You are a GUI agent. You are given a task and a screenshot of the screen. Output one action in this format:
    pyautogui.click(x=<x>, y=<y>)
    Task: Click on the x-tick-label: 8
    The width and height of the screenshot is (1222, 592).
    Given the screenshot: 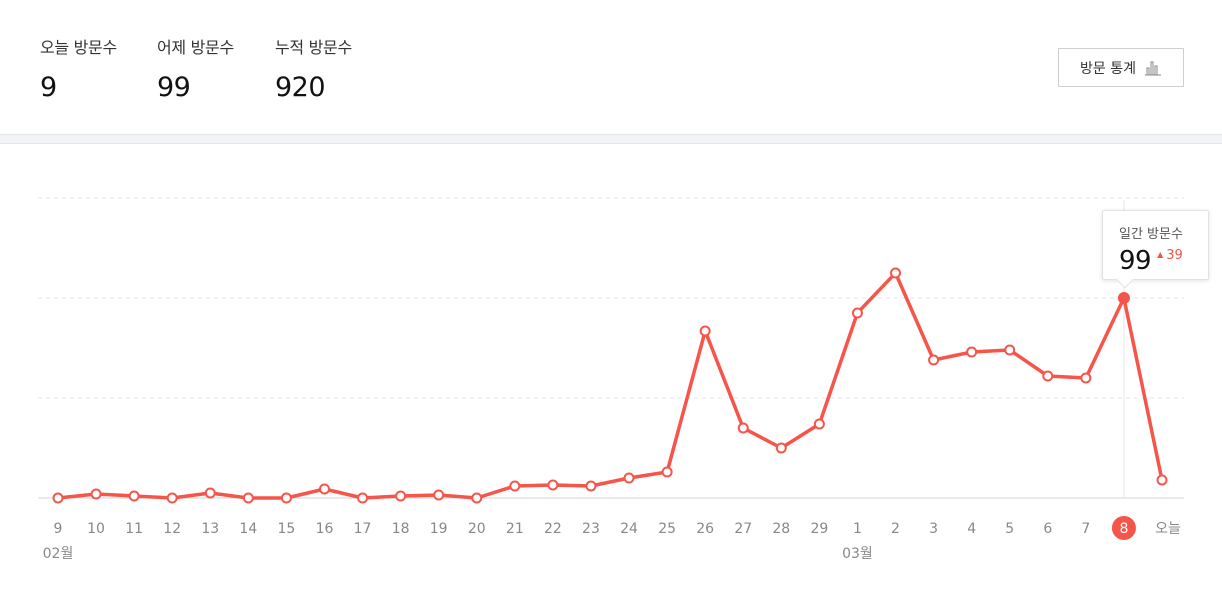 What is the action you would take?
    pyautogui.click(x=1123, y=529)
    